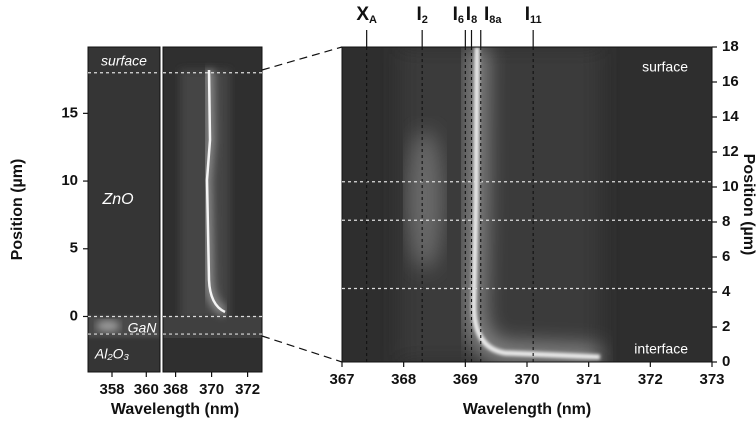  I want to click on y-tick-label: 6, so click(726, 256).